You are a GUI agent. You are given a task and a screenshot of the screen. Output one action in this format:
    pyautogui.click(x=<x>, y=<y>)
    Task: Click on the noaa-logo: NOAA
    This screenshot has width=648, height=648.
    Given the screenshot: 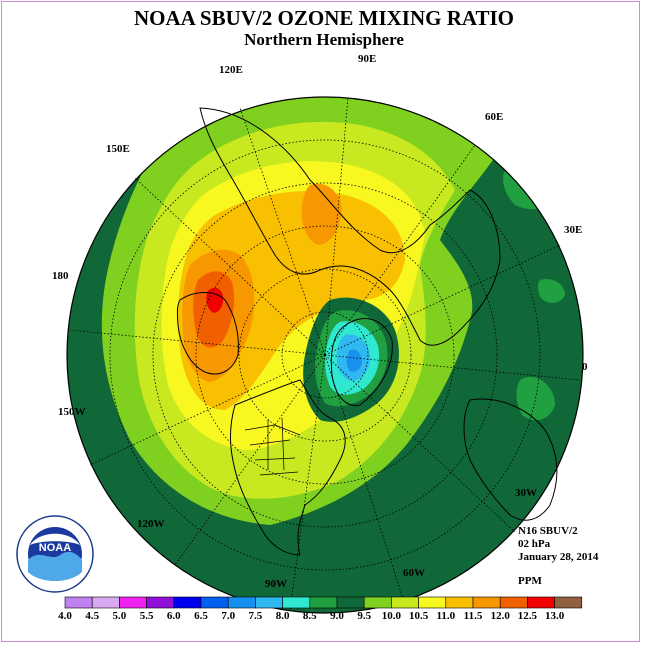 What is the action you would take?
    pyautogui.click(x=55, y=554)
    